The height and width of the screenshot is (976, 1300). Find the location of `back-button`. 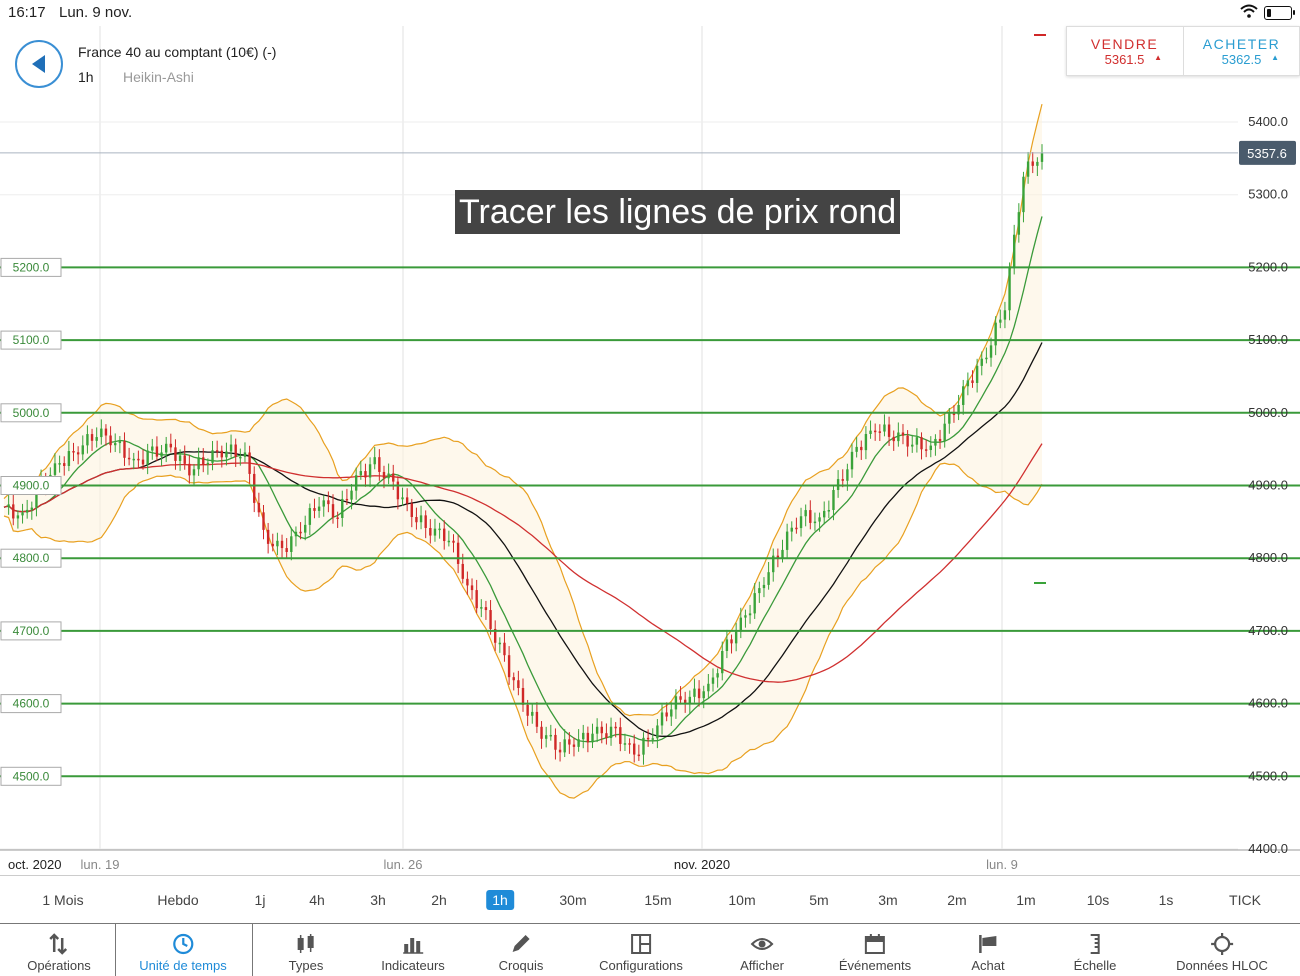

back-button is located at coordinates (39, 64).